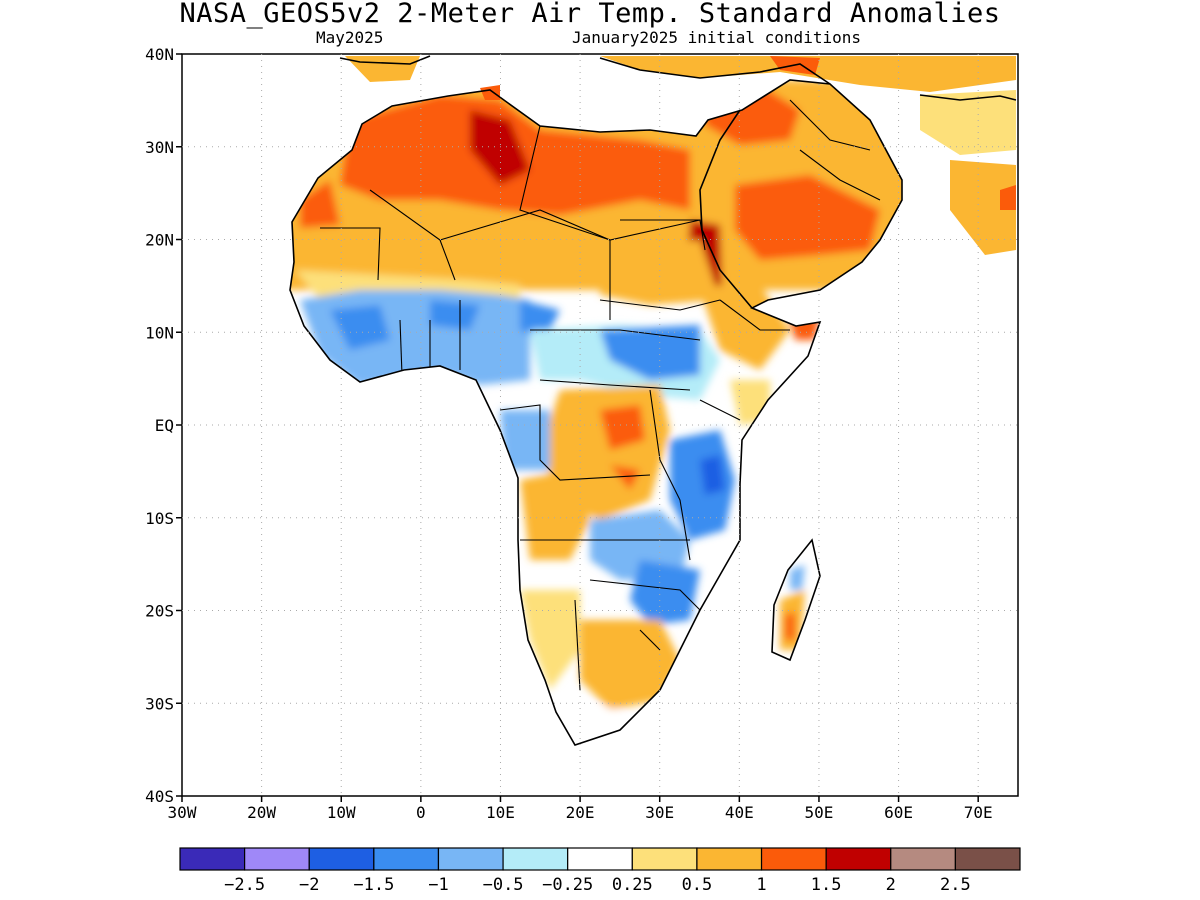 Image resolution: width=1200 pixels, height=900 pixels. I want to click on lon-tick-label: 10E, so click(500, 812).